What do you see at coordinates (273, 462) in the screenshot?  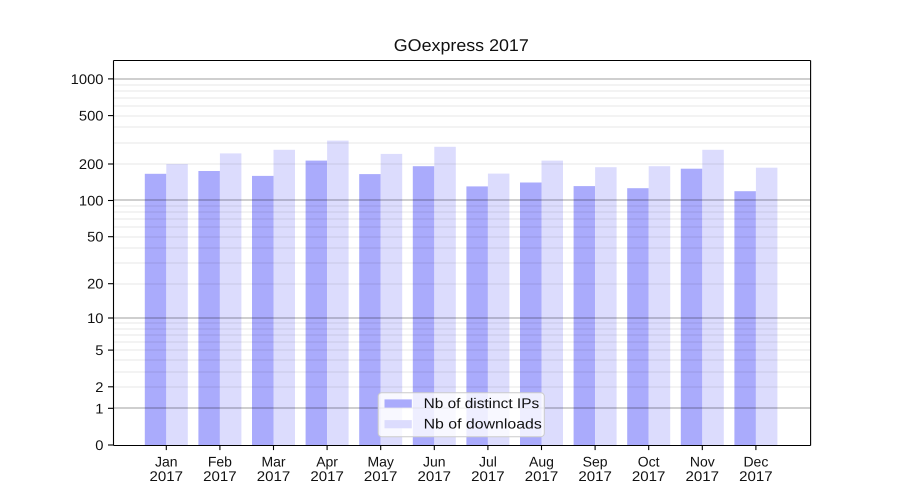 I see `svg-text: Mar` at bounding box center [273, 462].